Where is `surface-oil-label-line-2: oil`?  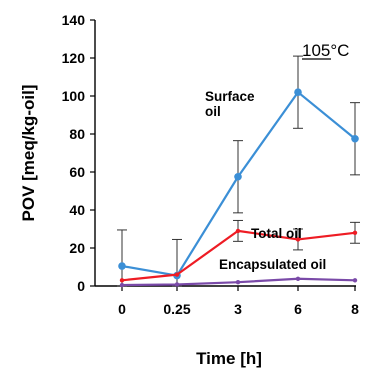 surface-oil-label-line-2: oil is located at coordinates (213, 111).